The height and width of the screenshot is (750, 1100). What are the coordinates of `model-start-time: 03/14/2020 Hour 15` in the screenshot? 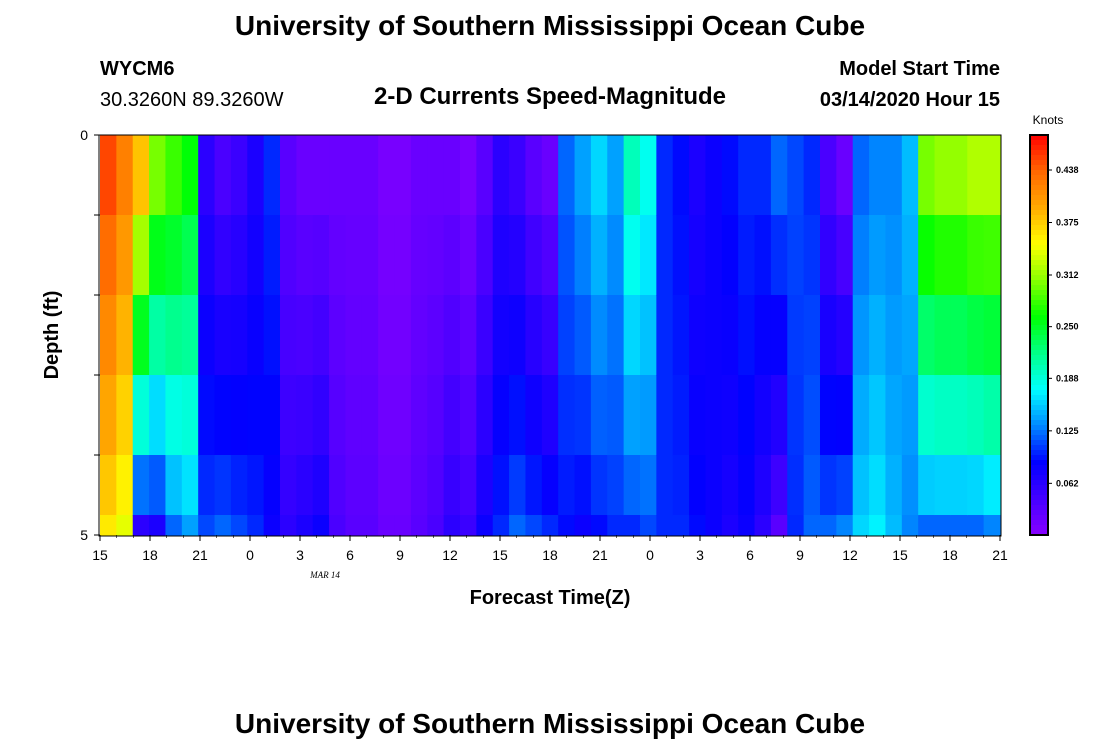 It's located at (910, 100).